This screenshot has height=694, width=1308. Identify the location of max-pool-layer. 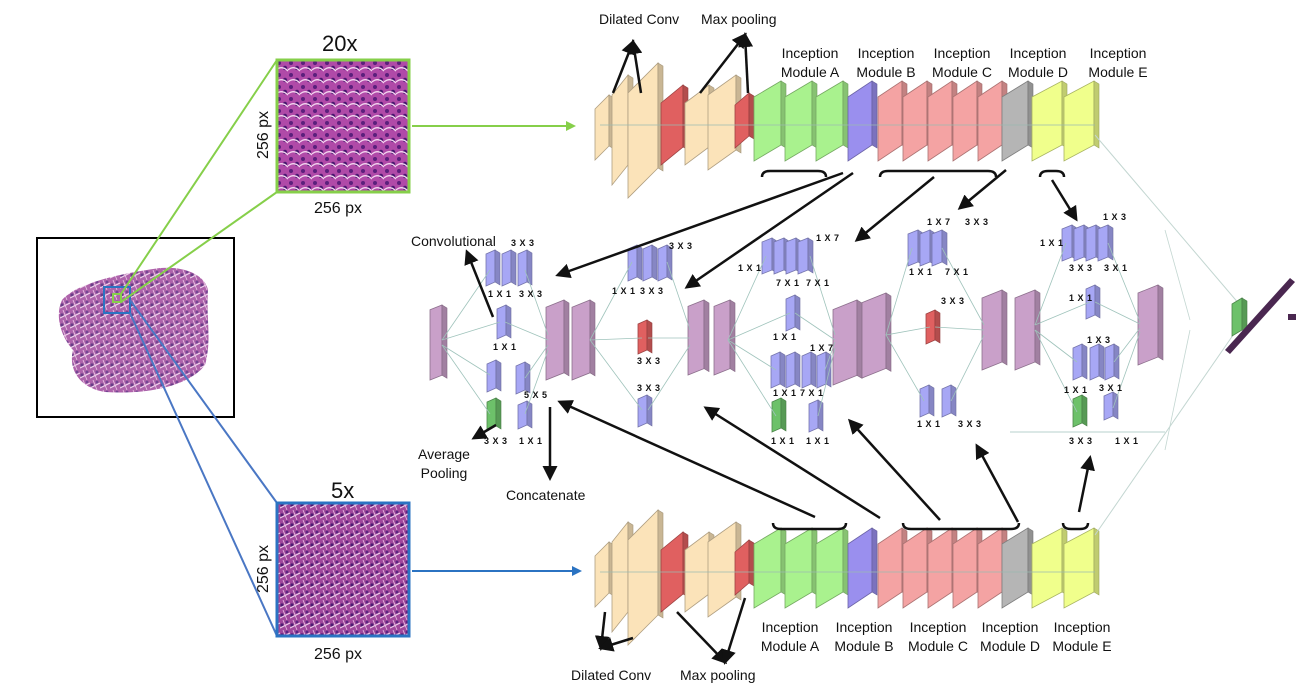
(744, 567).